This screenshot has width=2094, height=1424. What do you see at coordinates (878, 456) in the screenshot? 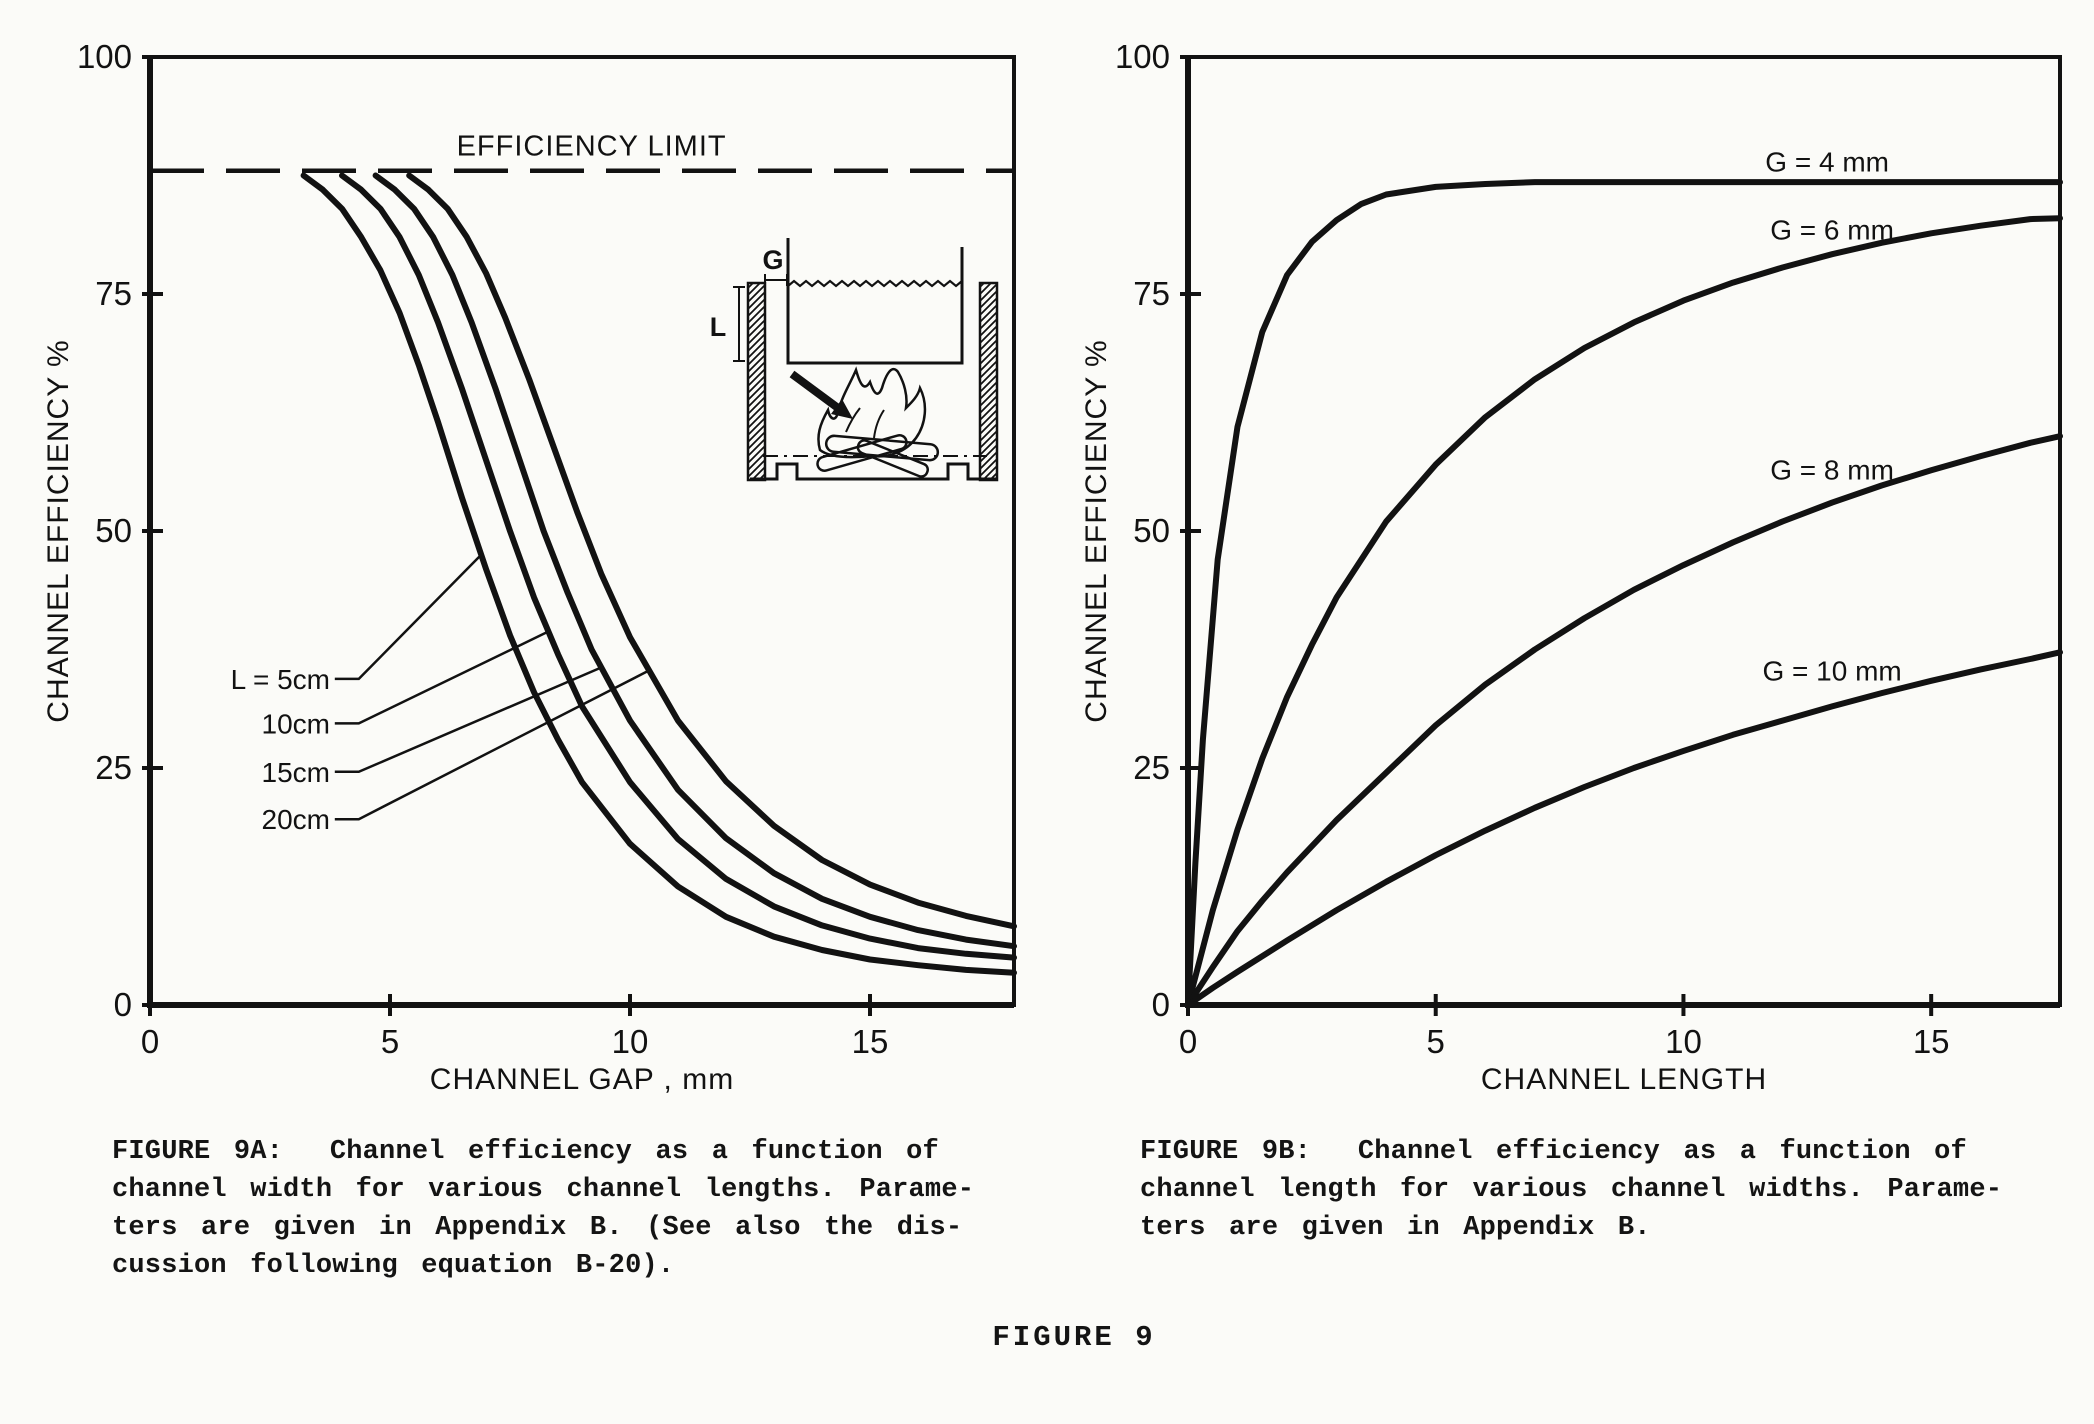
I see `firewood-logs` at bounding box center [878, 456].